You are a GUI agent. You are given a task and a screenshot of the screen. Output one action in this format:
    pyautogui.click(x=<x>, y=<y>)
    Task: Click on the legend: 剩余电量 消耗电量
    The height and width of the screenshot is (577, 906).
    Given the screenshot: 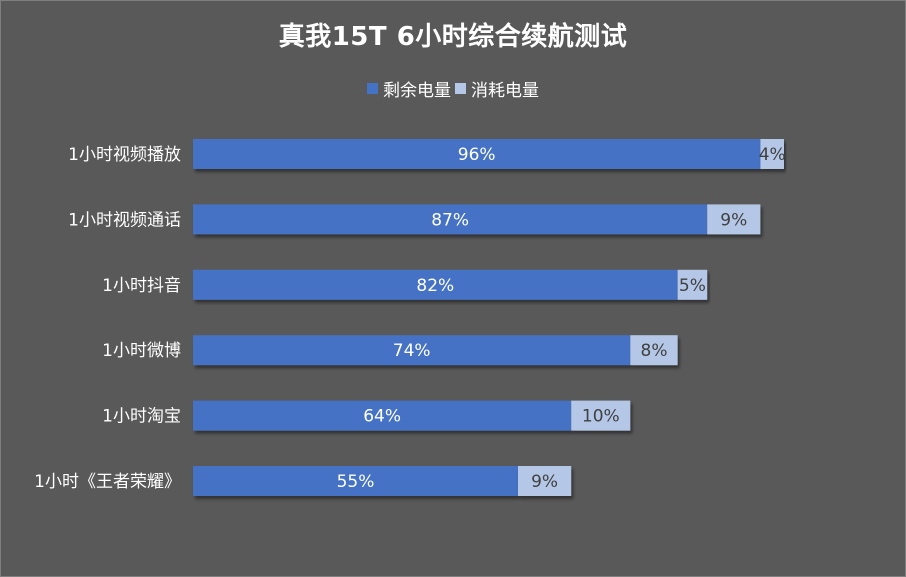 What is the action you would take?
    pyautogui.click(x=453, y=88)
    